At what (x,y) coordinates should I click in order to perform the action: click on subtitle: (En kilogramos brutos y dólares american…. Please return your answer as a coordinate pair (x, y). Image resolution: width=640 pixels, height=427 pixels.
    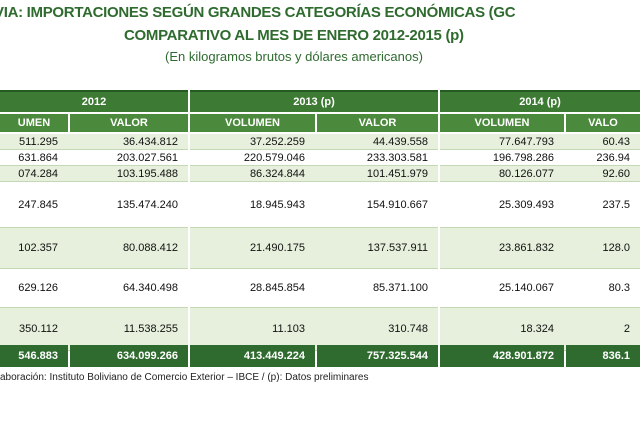
    Looking at the image, I should click on (294, 56).